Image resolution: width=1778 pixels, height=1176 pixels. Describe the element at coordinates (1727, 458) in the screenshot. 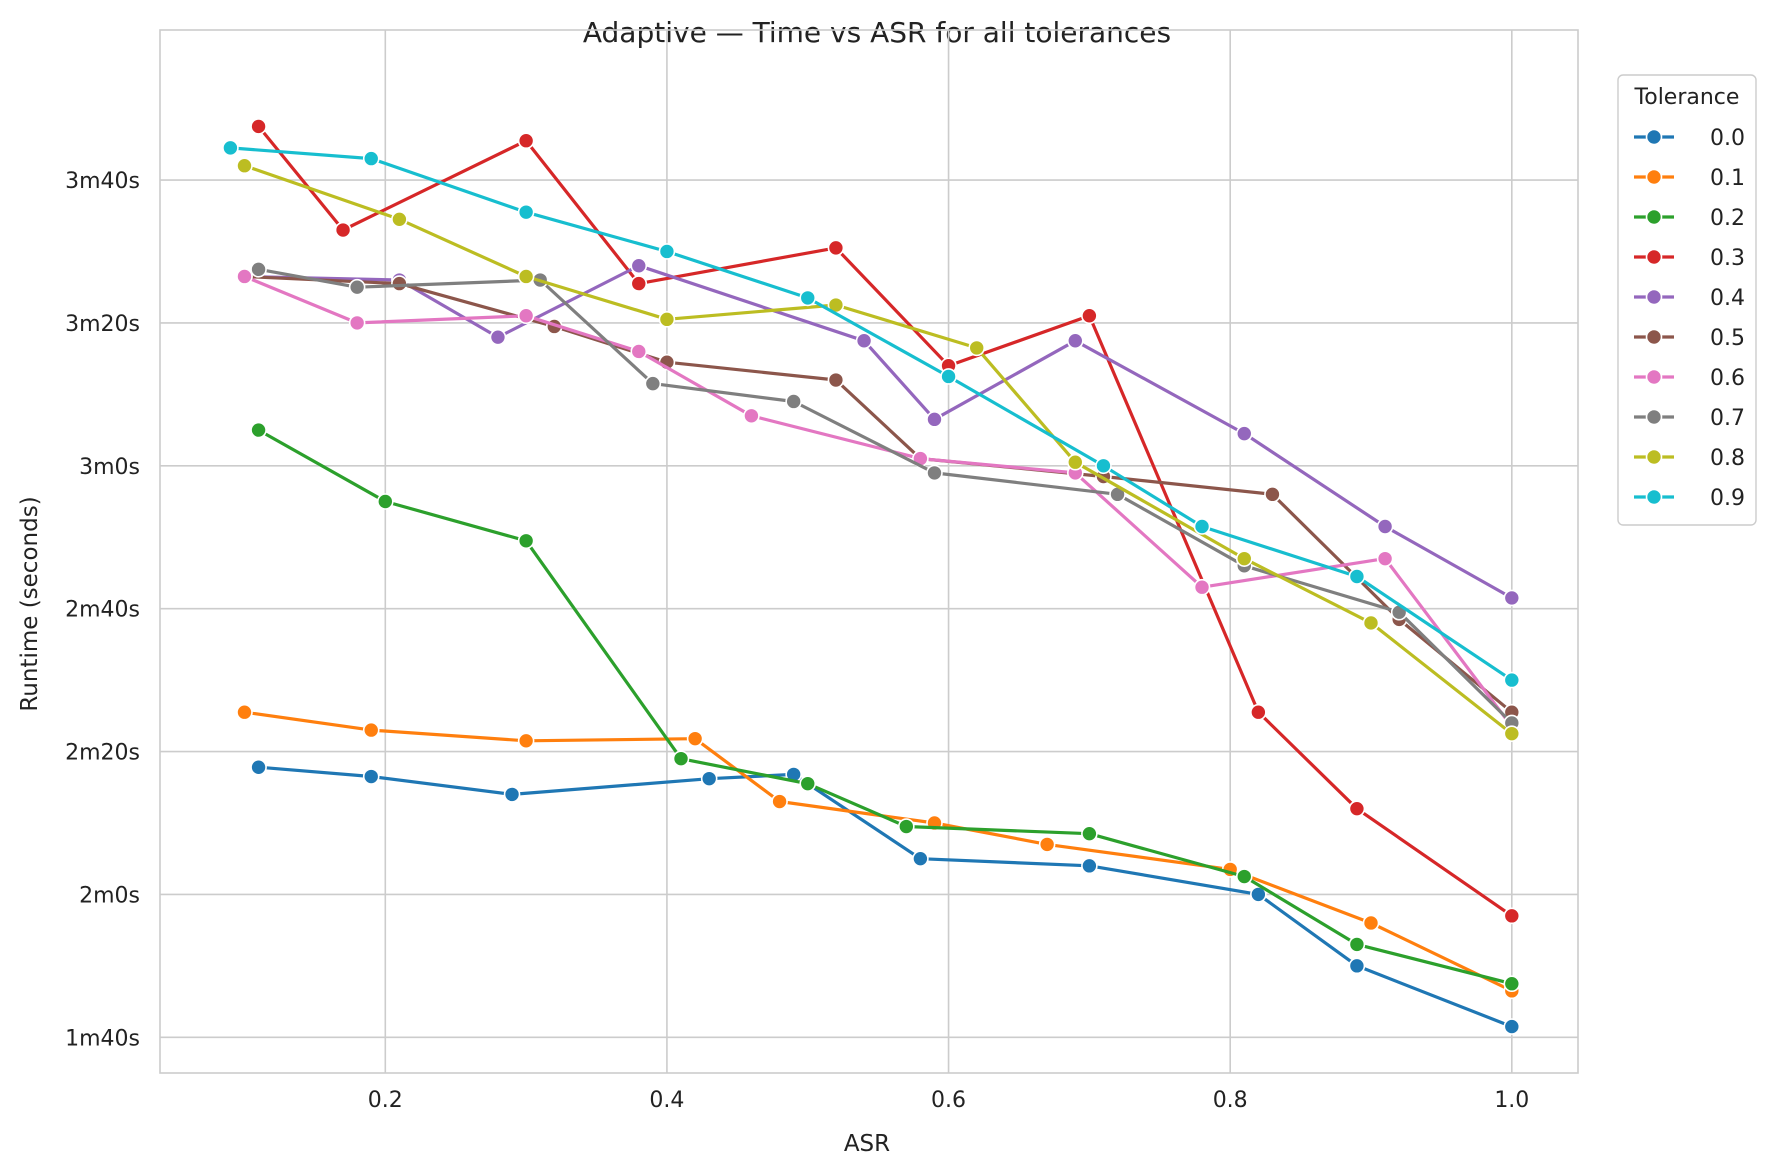

I see `legend-label: 0.8` at that location.